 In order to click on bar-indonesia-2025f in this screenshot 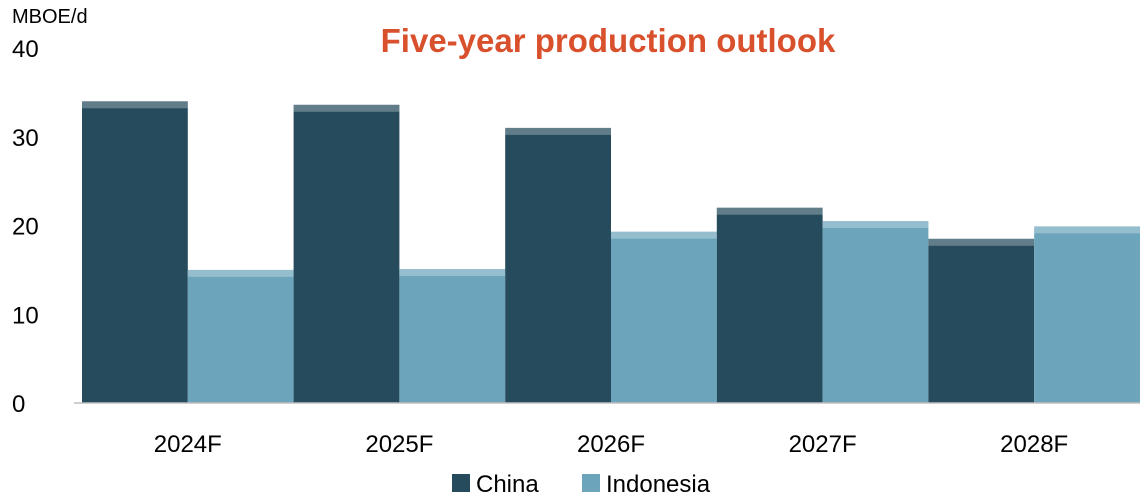, I will do `click(452, 336)`.